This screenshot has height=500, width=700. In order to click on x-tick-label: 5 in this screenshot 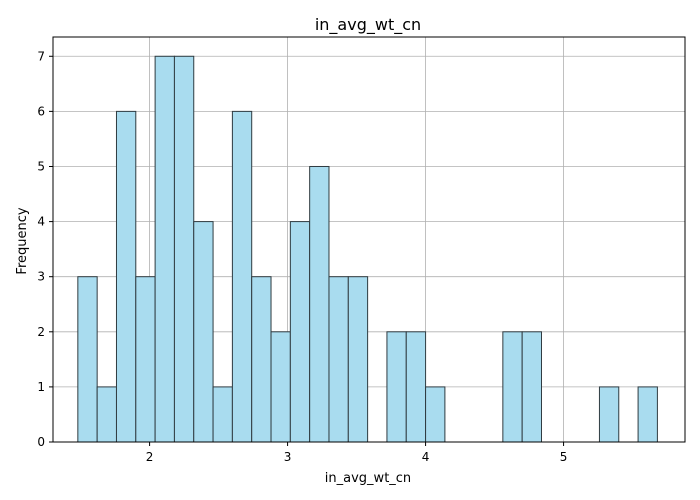, I will do `click(564, 457)`.